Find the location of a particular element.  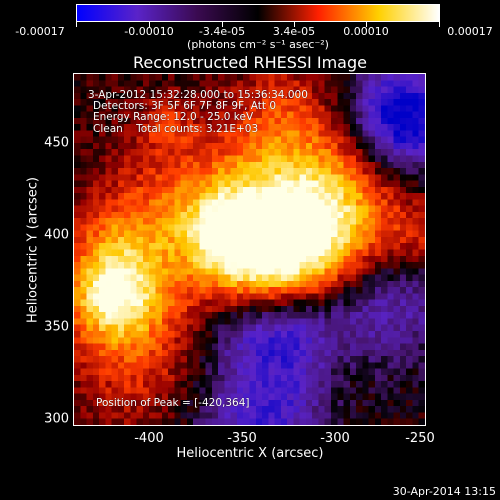

x-tick-label: -350 is located at coordinates (242, 438).